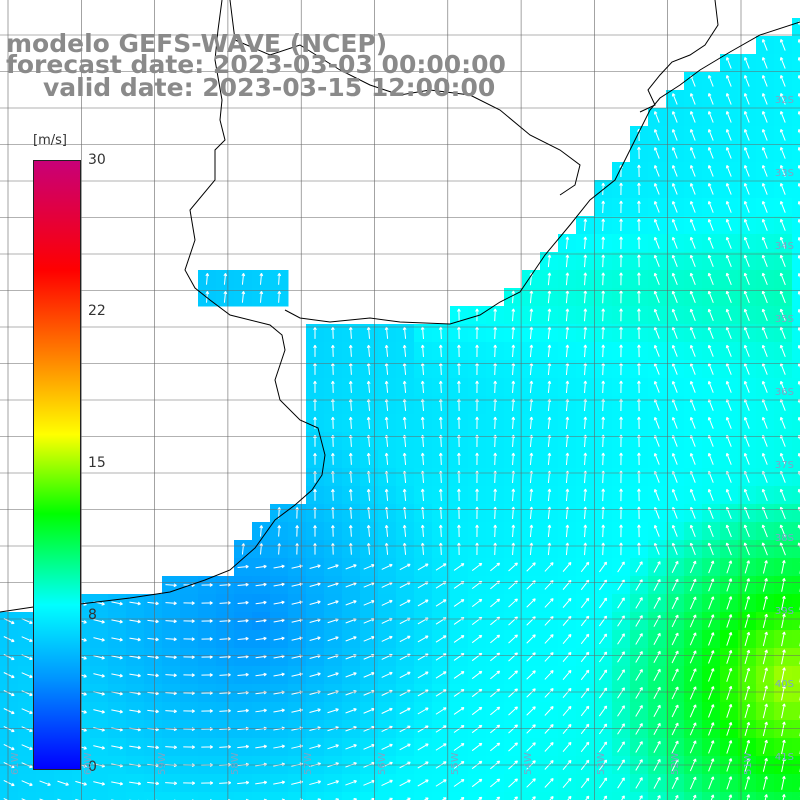 This screenshot has width=800, height=800. Describe the element at coordinates (197, 43) in the screenshot. I see `model-title: modelo GEFS-WAVE (NCEP)` at that location.